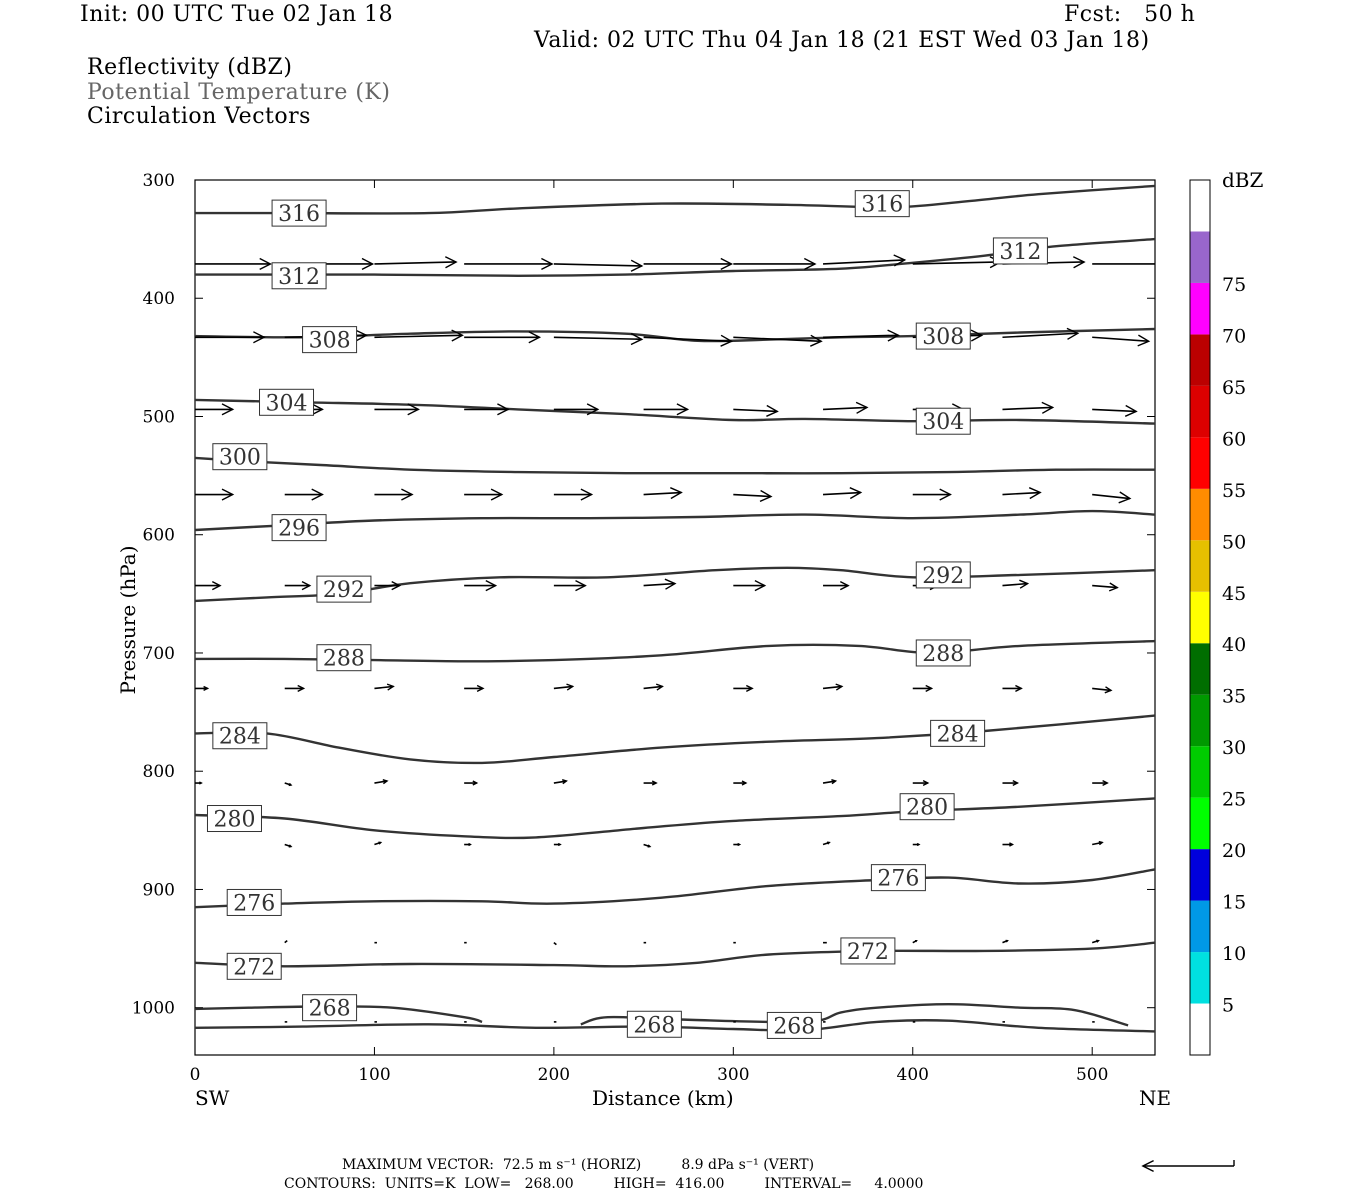 Image resolution: width=1350 pixels, height=1200 pixels. What do you see at coordinates (299, 277) in the screenshot?
I see `contour-label-312: 312` at bounding box center [299, 277].